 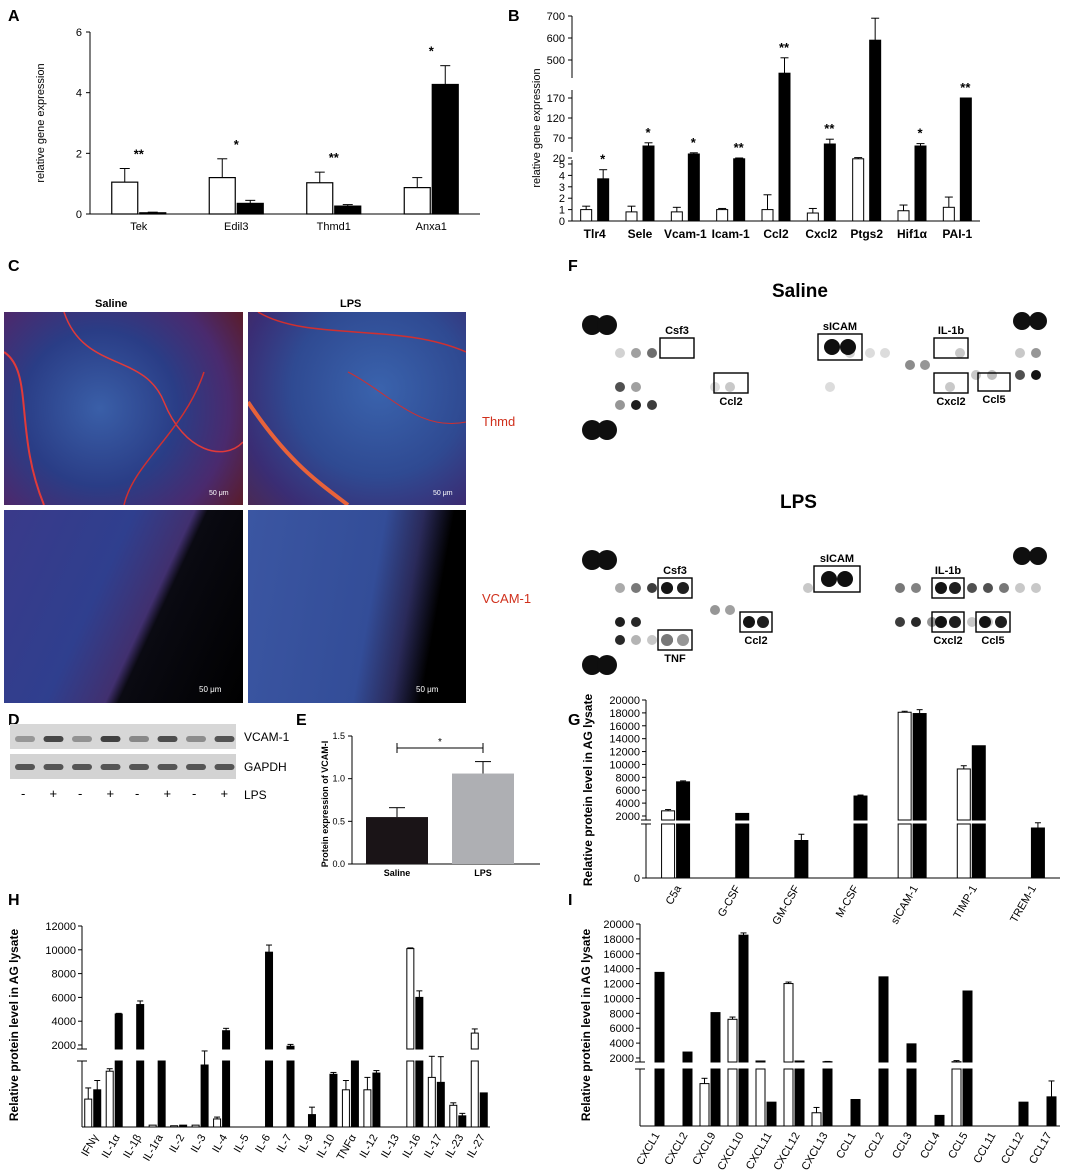 I want to click on x-tick-label: IL-2, so click(x=177, y=1144).